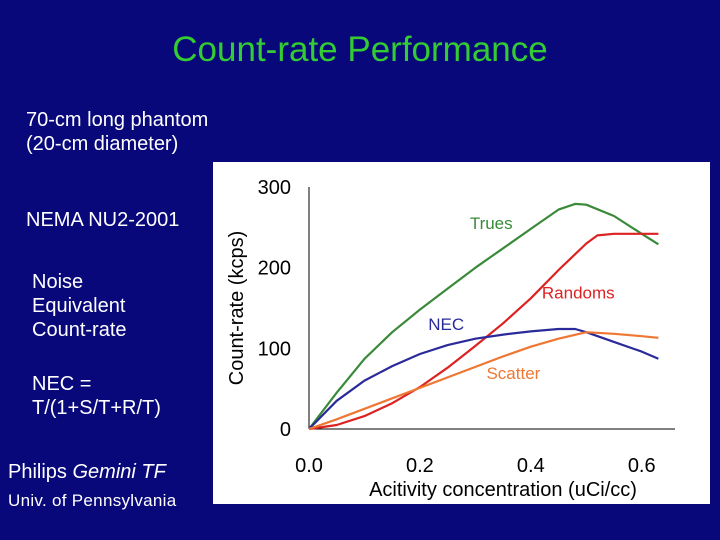 This screenshot has width=720, height=540. What do you see at coordinates (309, 466) in the screenshot?
I see `x-tick-label: 0.0` at bounding box center [309, 466].